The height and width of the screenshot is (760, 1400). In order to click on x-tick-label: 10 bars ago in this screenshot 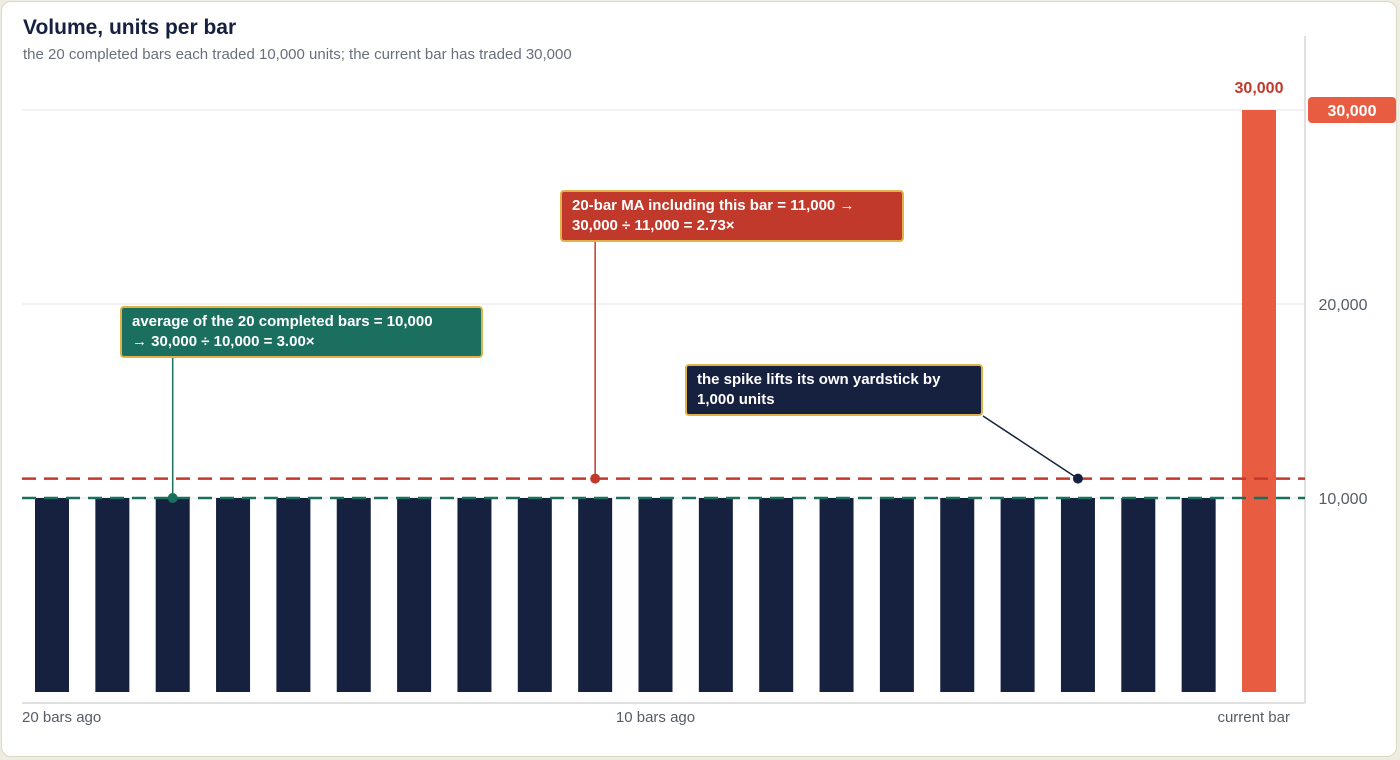, I will do `click(655, 717)`.